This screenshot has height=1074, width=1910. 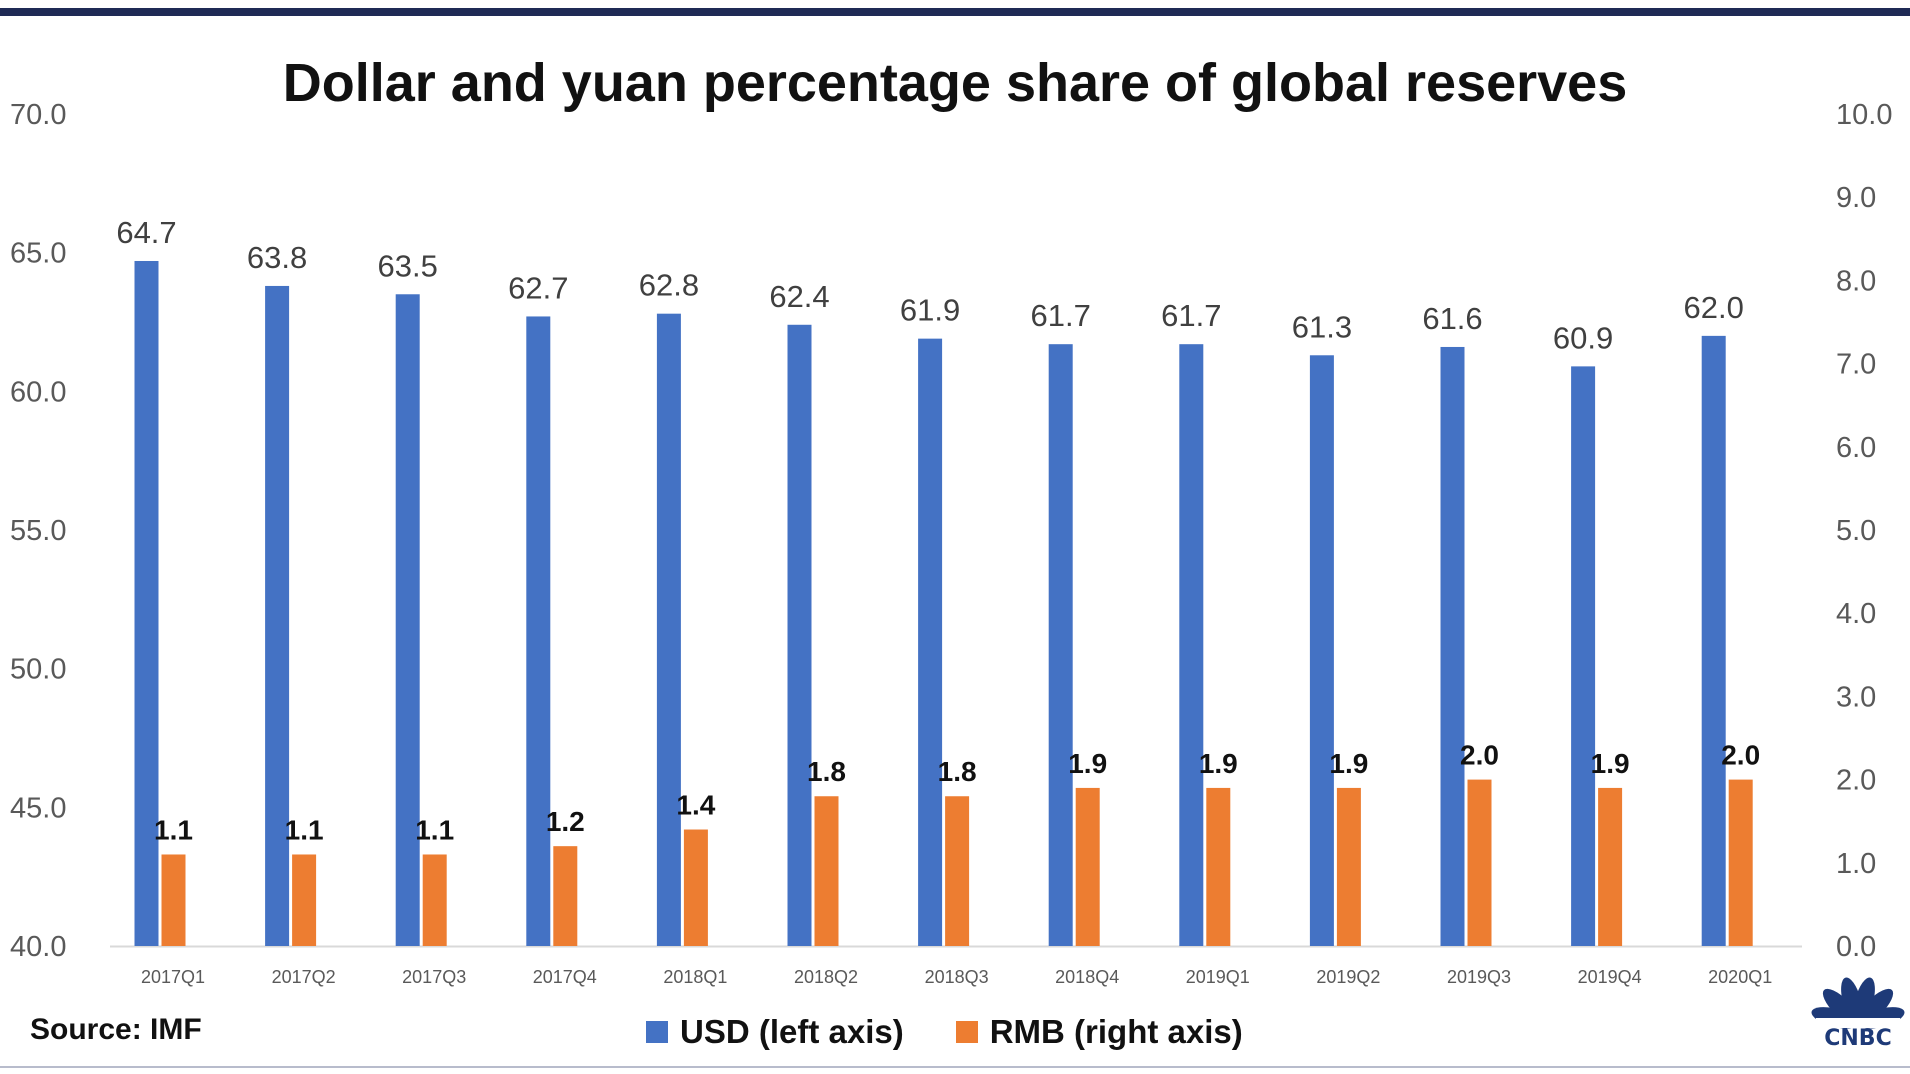 I want to click on usd-data-label: 62.7, so click(x=538, y=287).